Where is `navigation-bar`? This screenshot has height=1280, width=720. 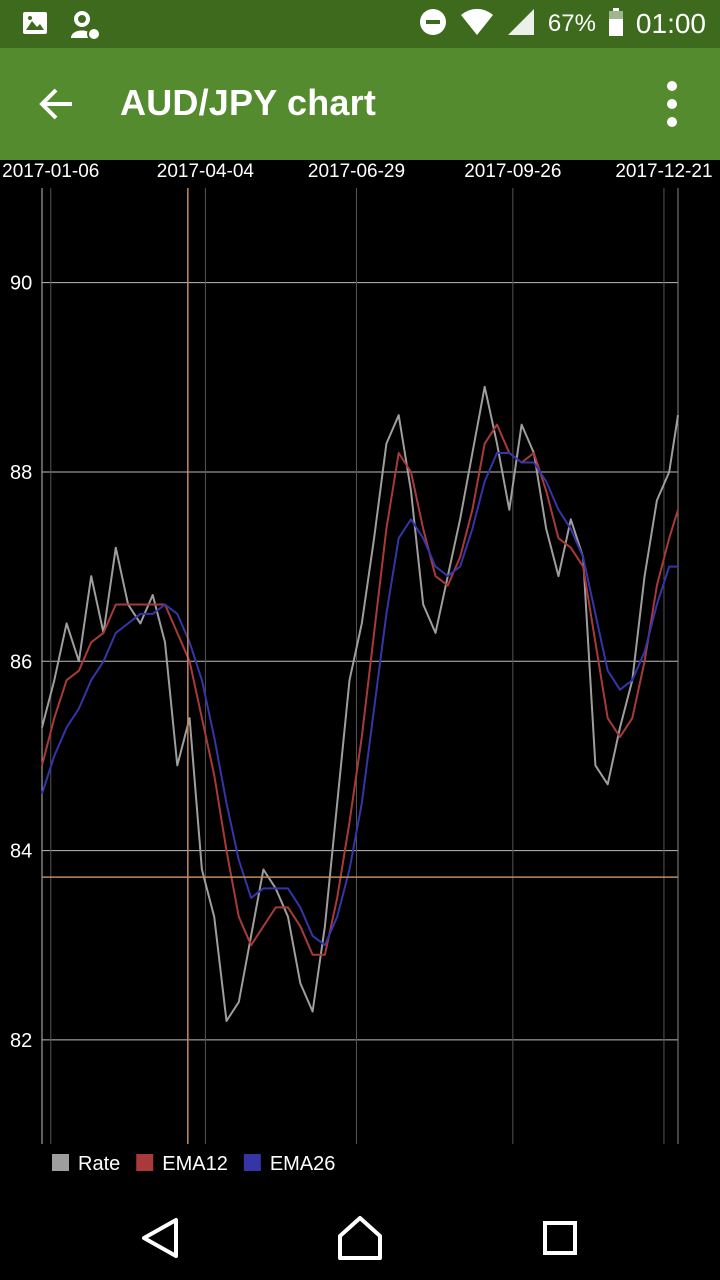 navigation-bar is located at coordinates (360, 1235).